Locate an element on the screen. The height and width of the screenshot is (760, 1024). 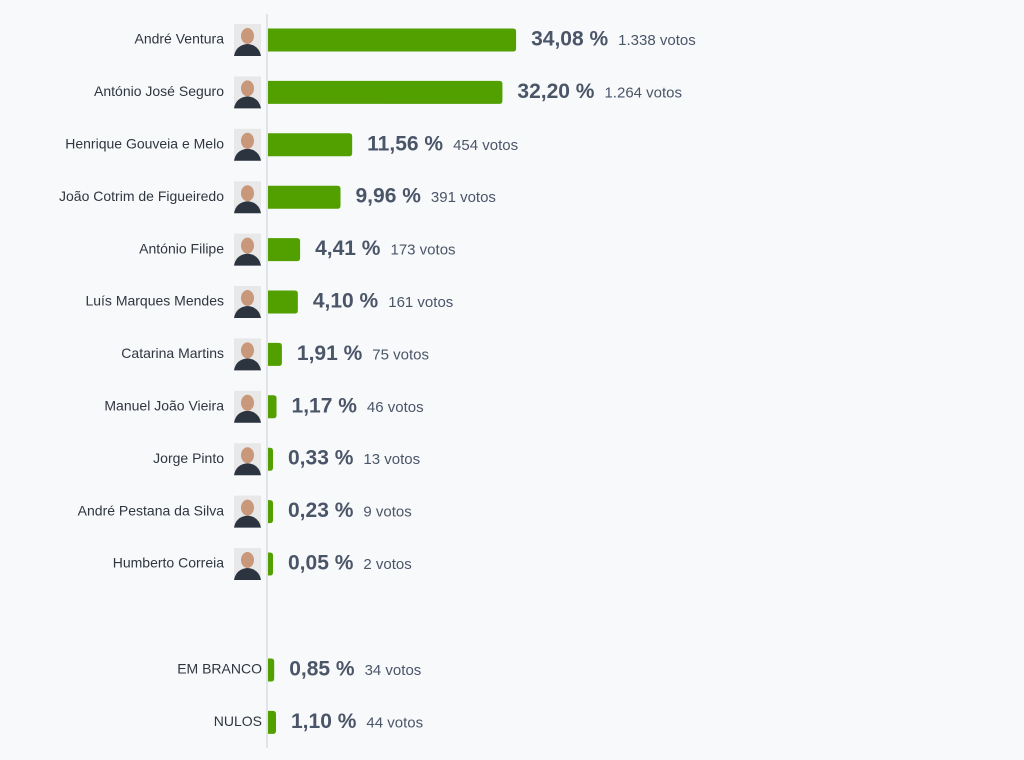
value-label: 32,20 % is located at coordinates (555, 91).